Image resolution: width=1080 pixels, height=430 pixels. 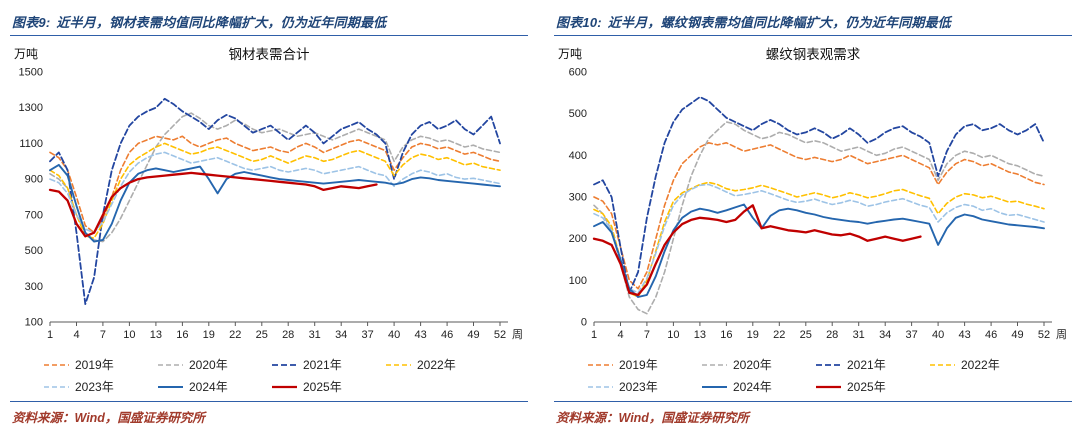 I want to click on legend-item-3: 2022年, so click(x=984, y=364).